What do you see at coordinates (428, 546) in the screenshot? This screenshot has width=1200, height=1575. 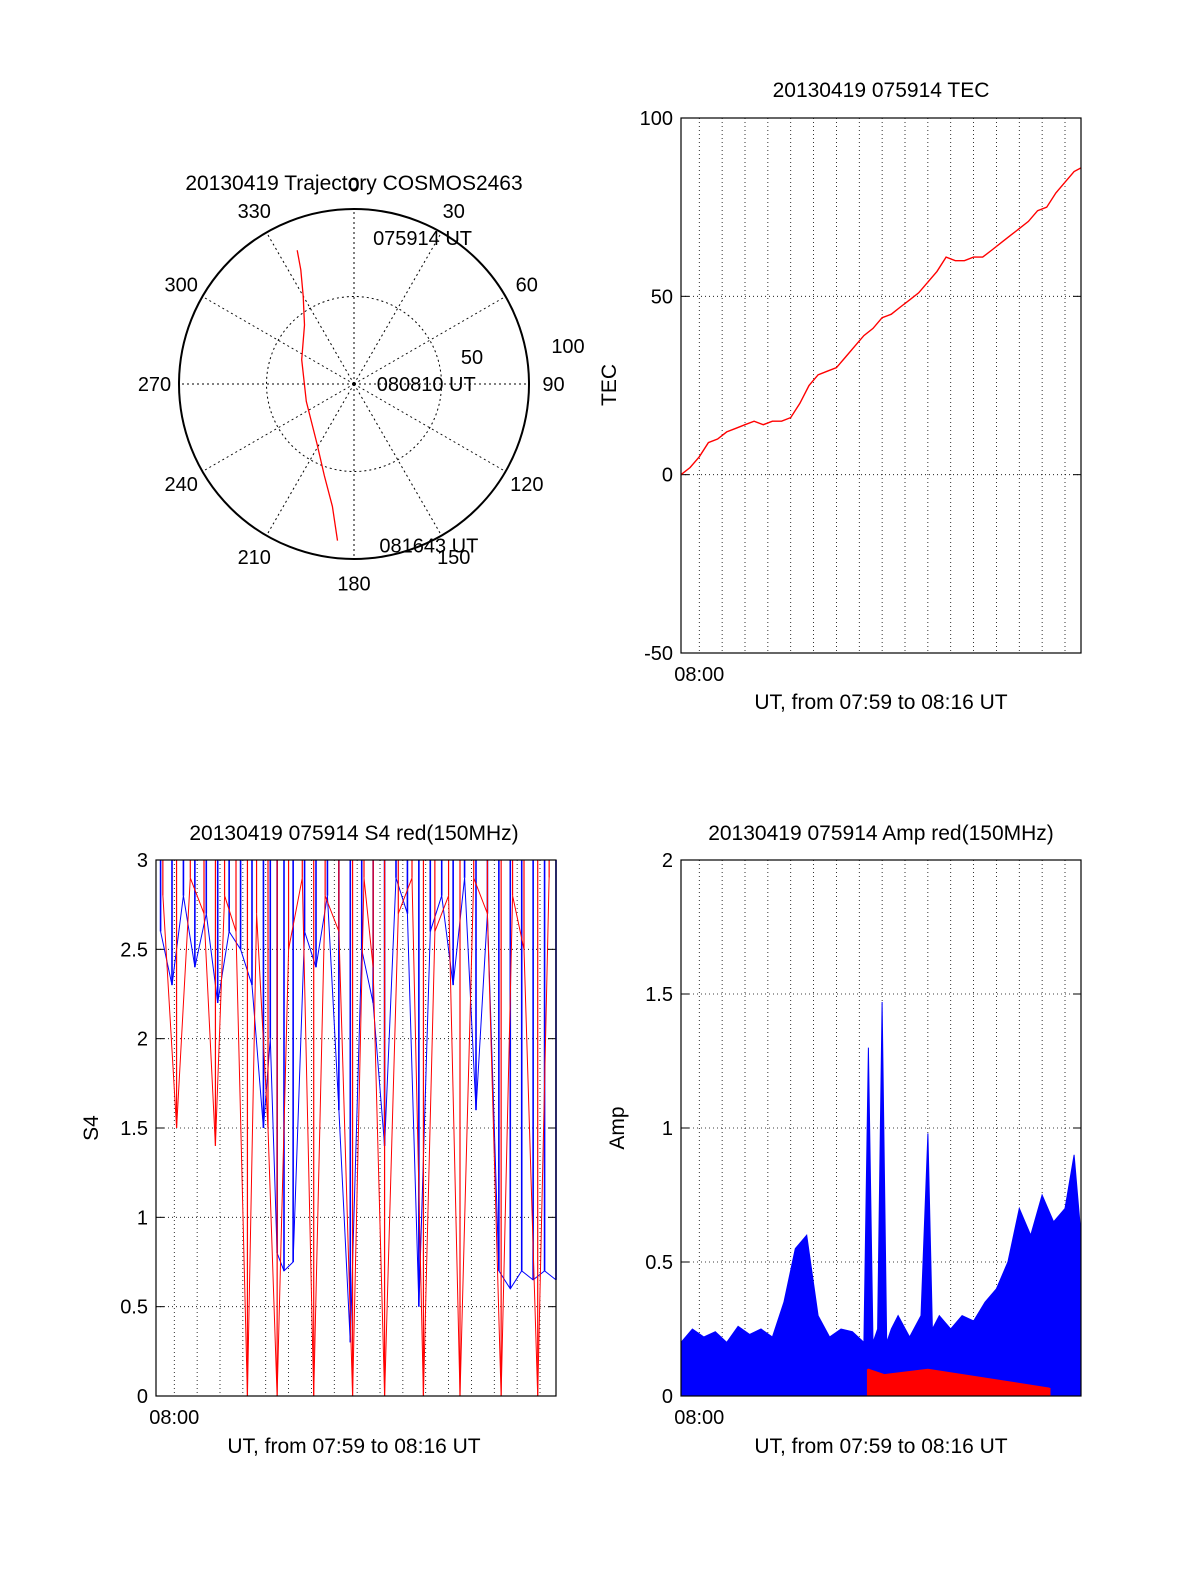 I see `time-annotation: 081643 UT` at bounding box center [428, 546].